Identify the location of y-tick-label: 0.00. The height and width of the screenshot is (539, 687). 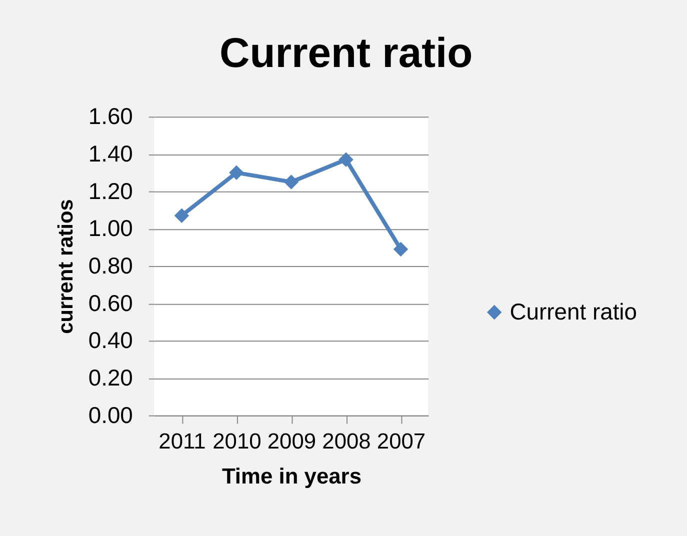
(110, 415).